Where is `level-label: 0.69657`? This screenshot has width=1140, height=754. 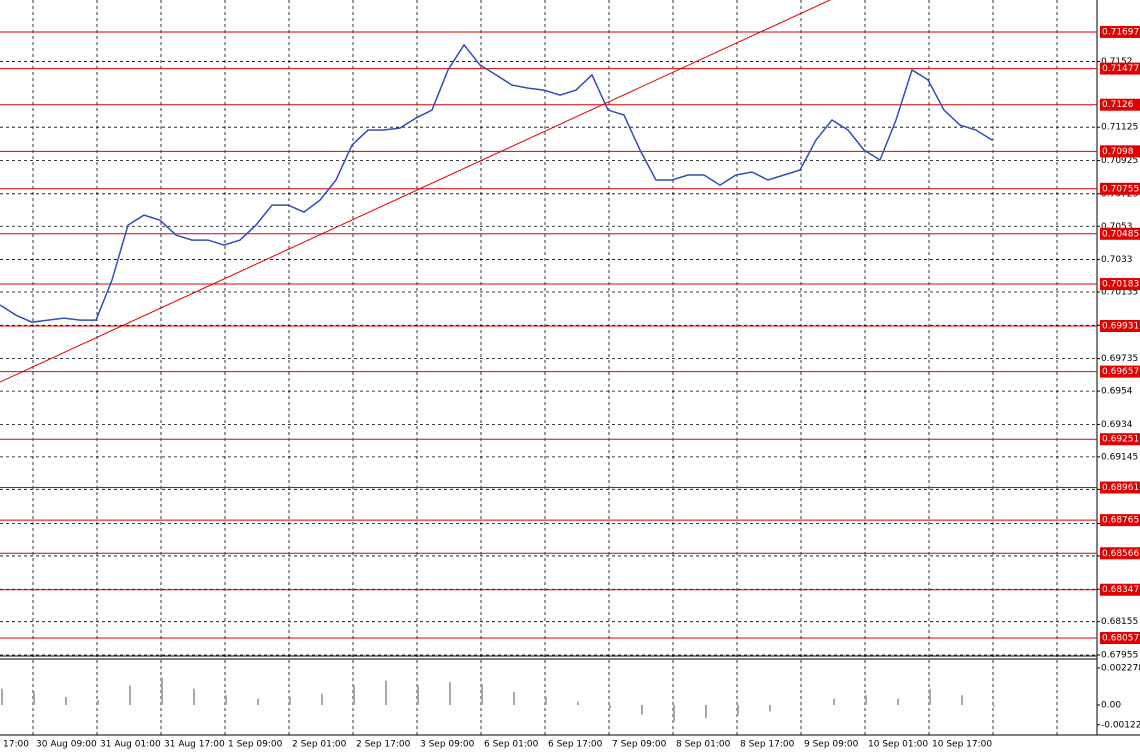
level-label: 0.69657 is located at coordinates (1120, 372).